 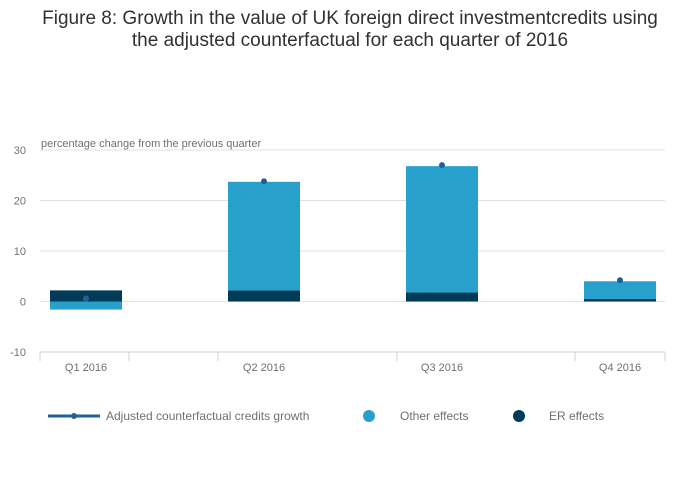 What do you see at coordinates (576, 416) in the screenshot?
I see `legend-label: ER effects` at bounding box center [576, 416].